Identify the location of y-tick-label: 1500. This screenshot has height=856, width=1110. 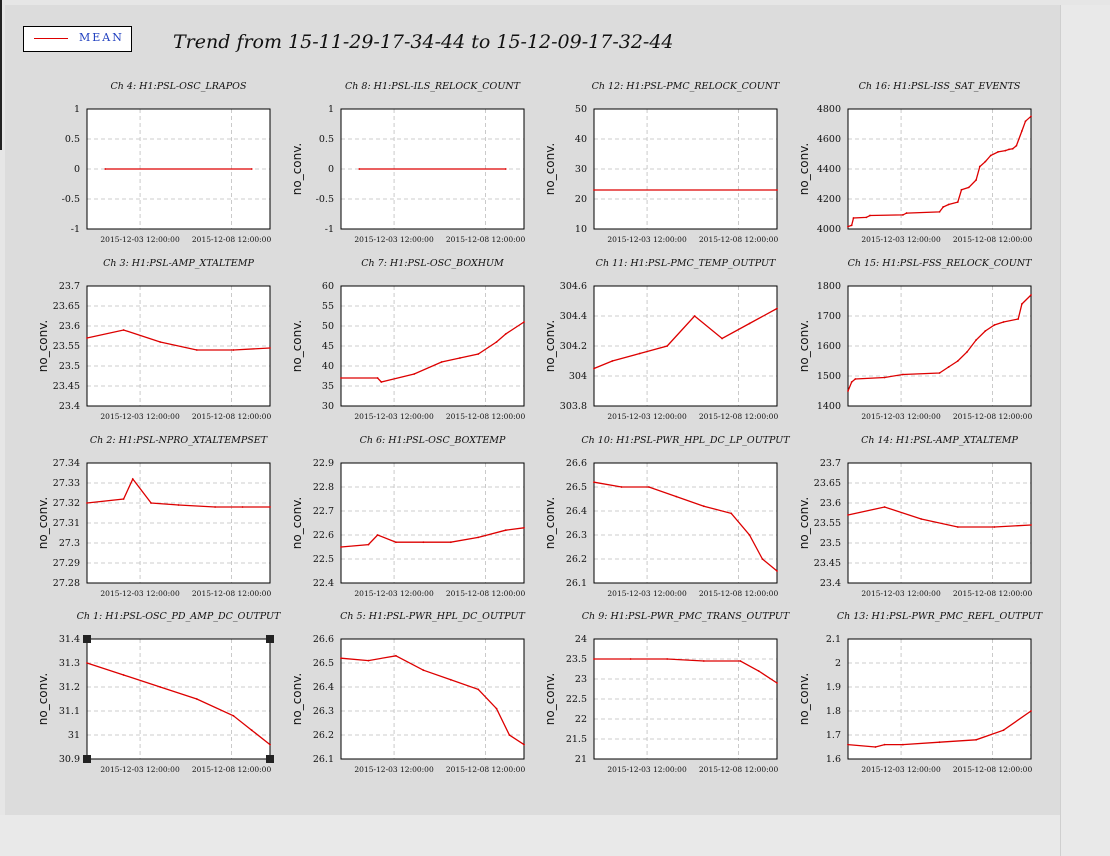
(829, 376).